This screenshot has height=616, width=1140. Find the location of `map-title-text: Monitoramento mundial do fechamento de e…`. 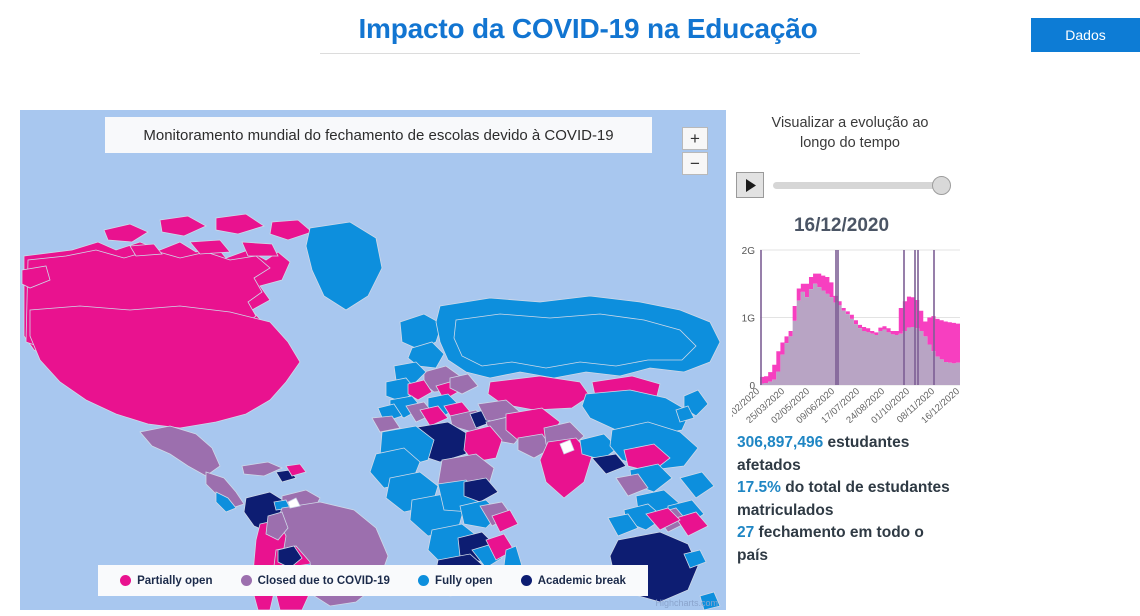

map-title-text: Monitoramento mundial do fechamento de e… is located at coordinates (378, 135).